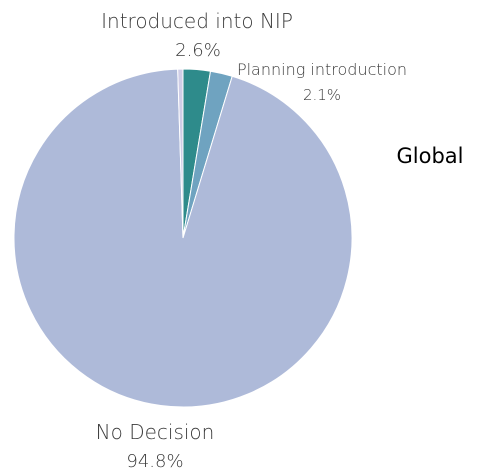  Describe the element at coordinates (154, 461) in the screenshot. I see `slice-value-no-decision: 94.8%` at that location.